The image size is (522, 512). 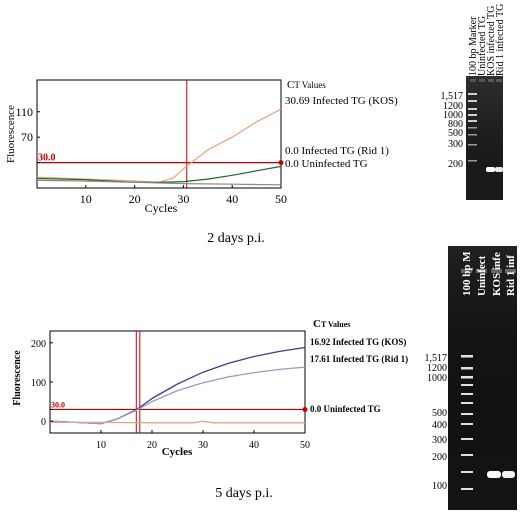 What do you see at coordinates (358, 342) in the screenshot?
I see `chart-2-legend-item-kos: 16.92 Infected TG (KOS)` at bounding box center [358, 342].